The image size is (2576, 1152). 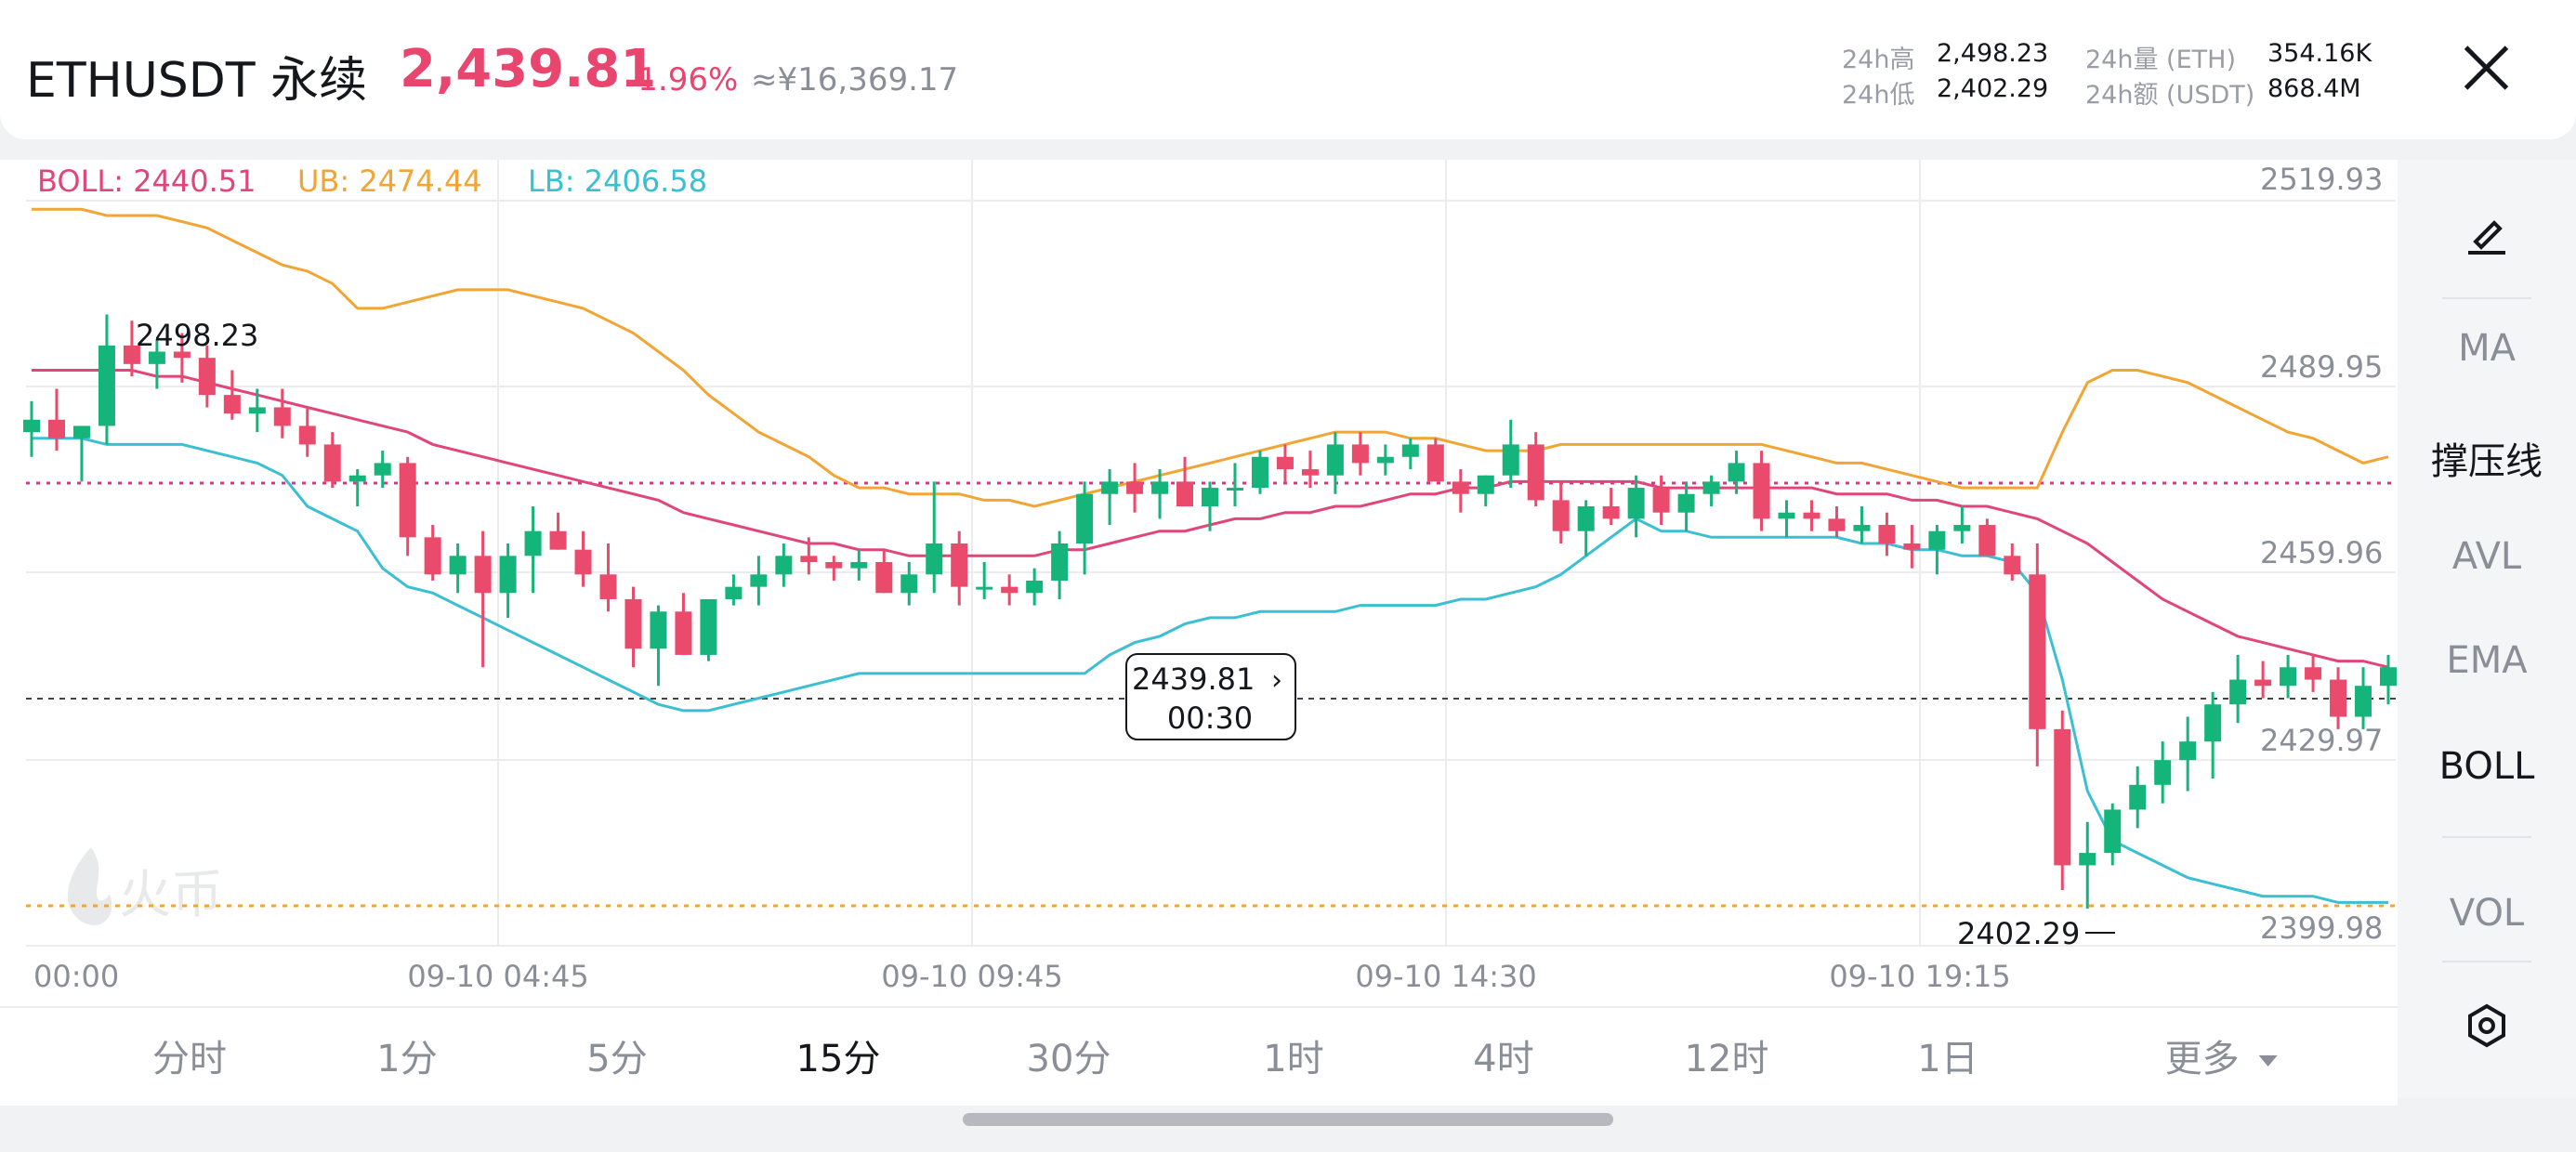 What do you see at coordinates (1878, 60) in the screenshot?
I see `stat-high-label: 24h高` at bounding box center [1878, 60].